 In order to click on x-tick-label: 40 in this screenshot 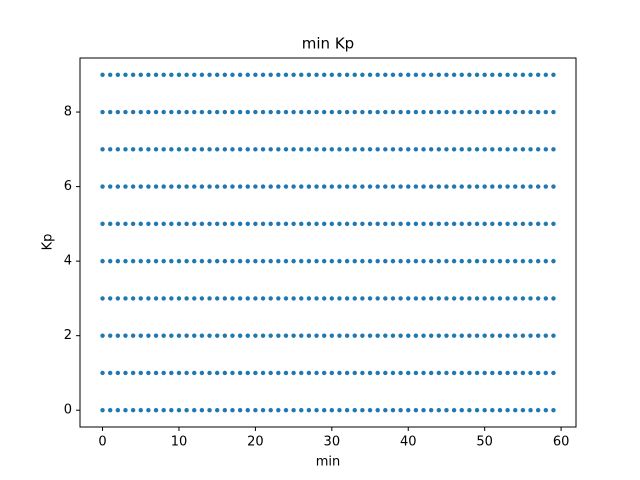, I will do `click(408, 442)`.